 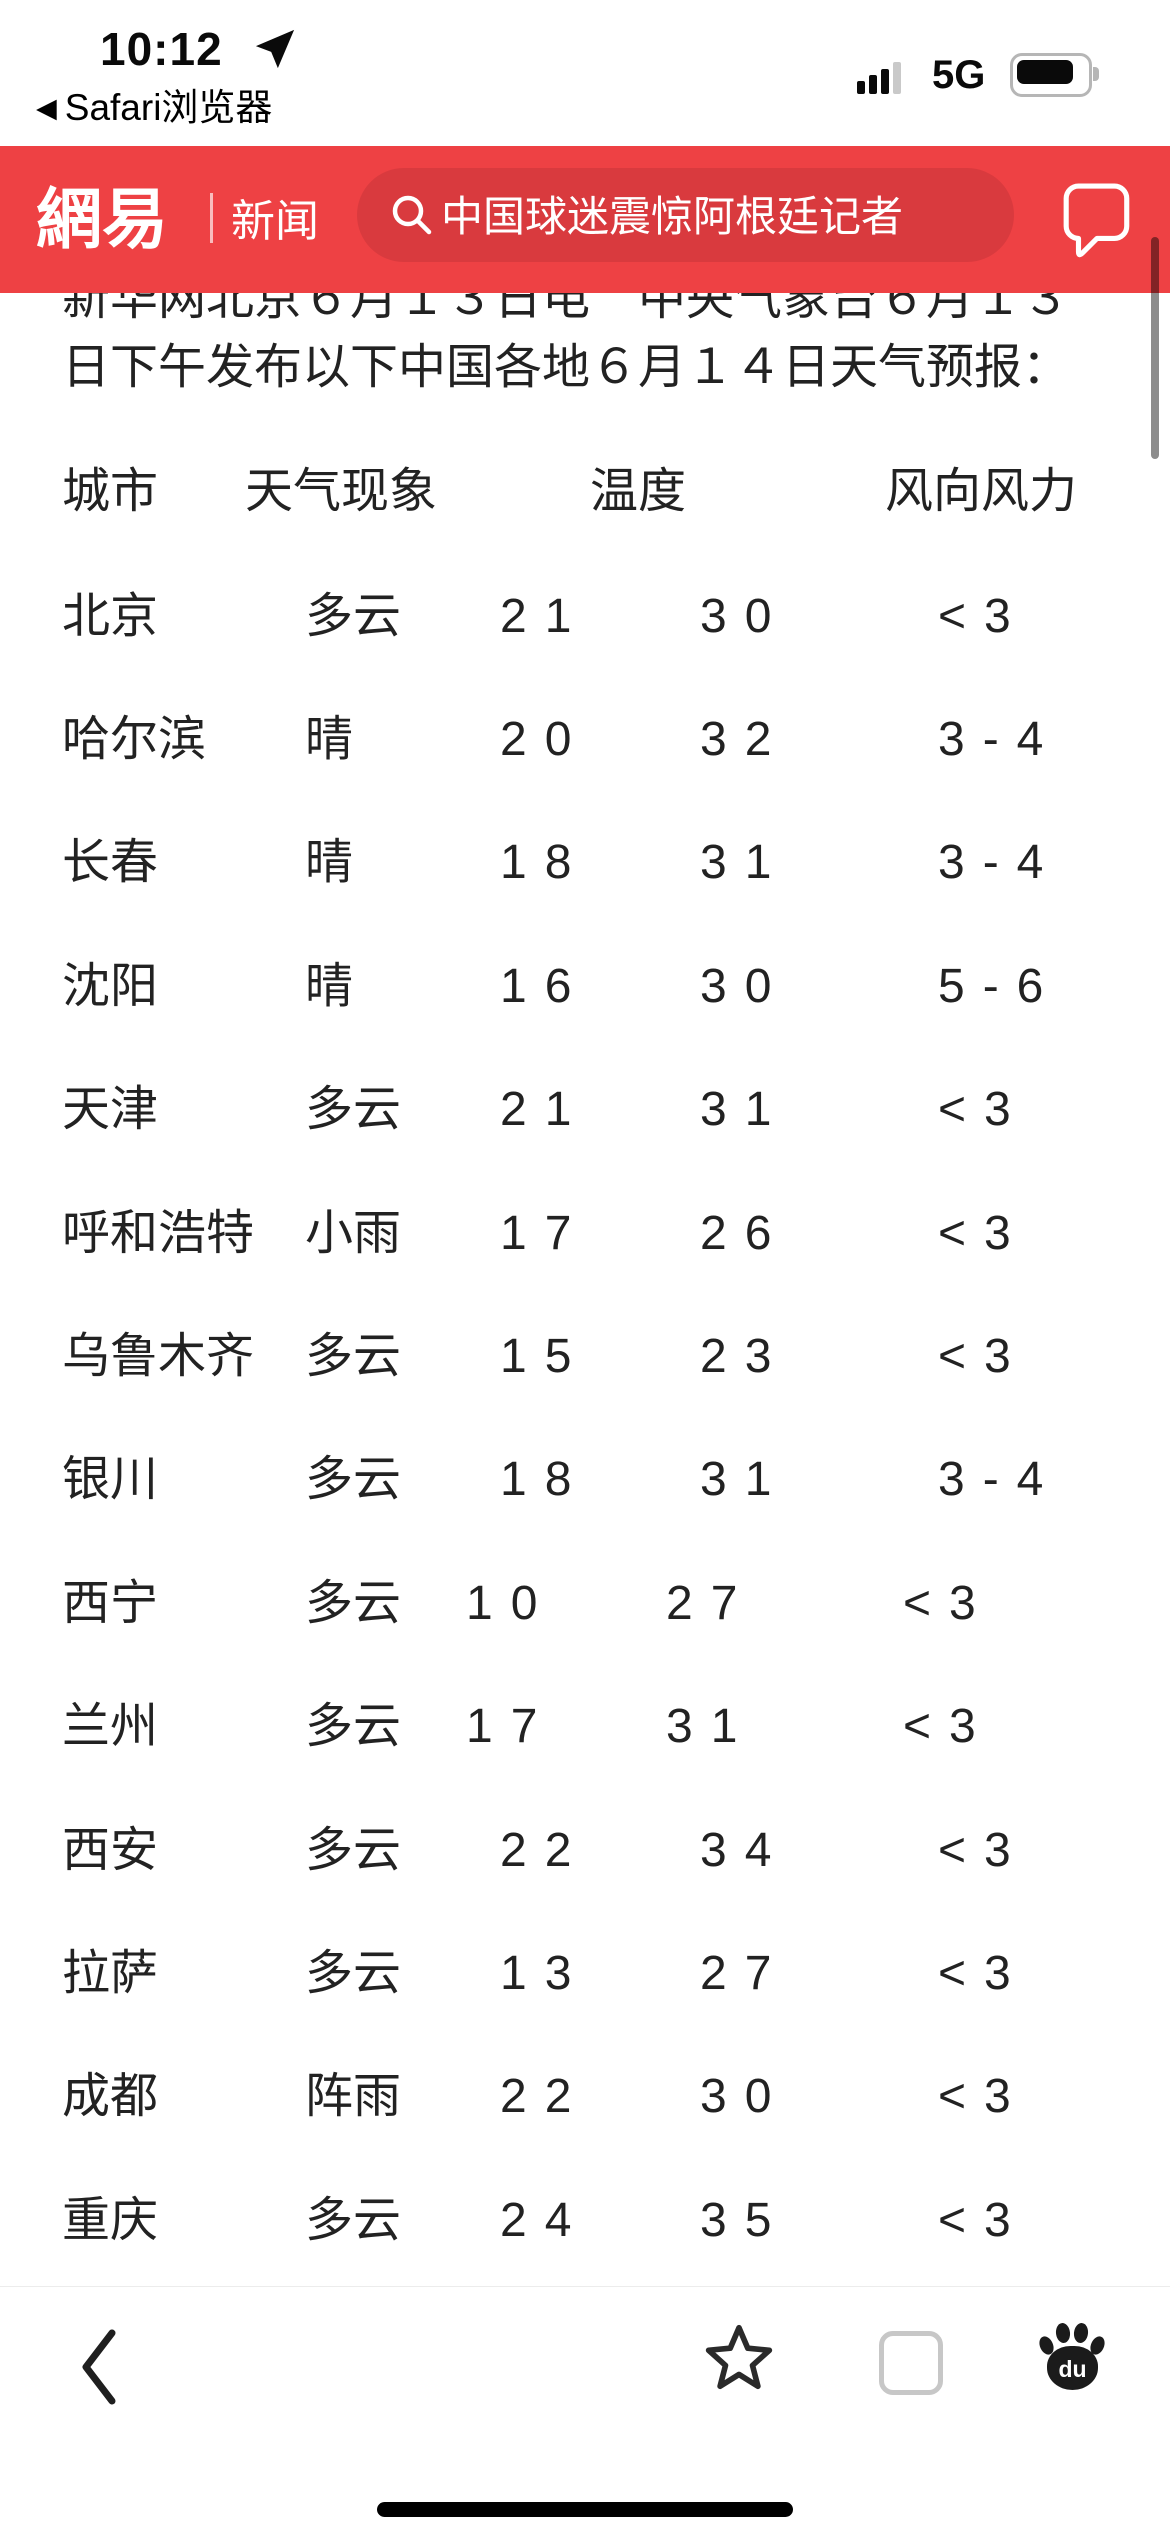 I want to click on search-bar: 中国球迷震惊阿根廷记者, so click(x=685, y=215).